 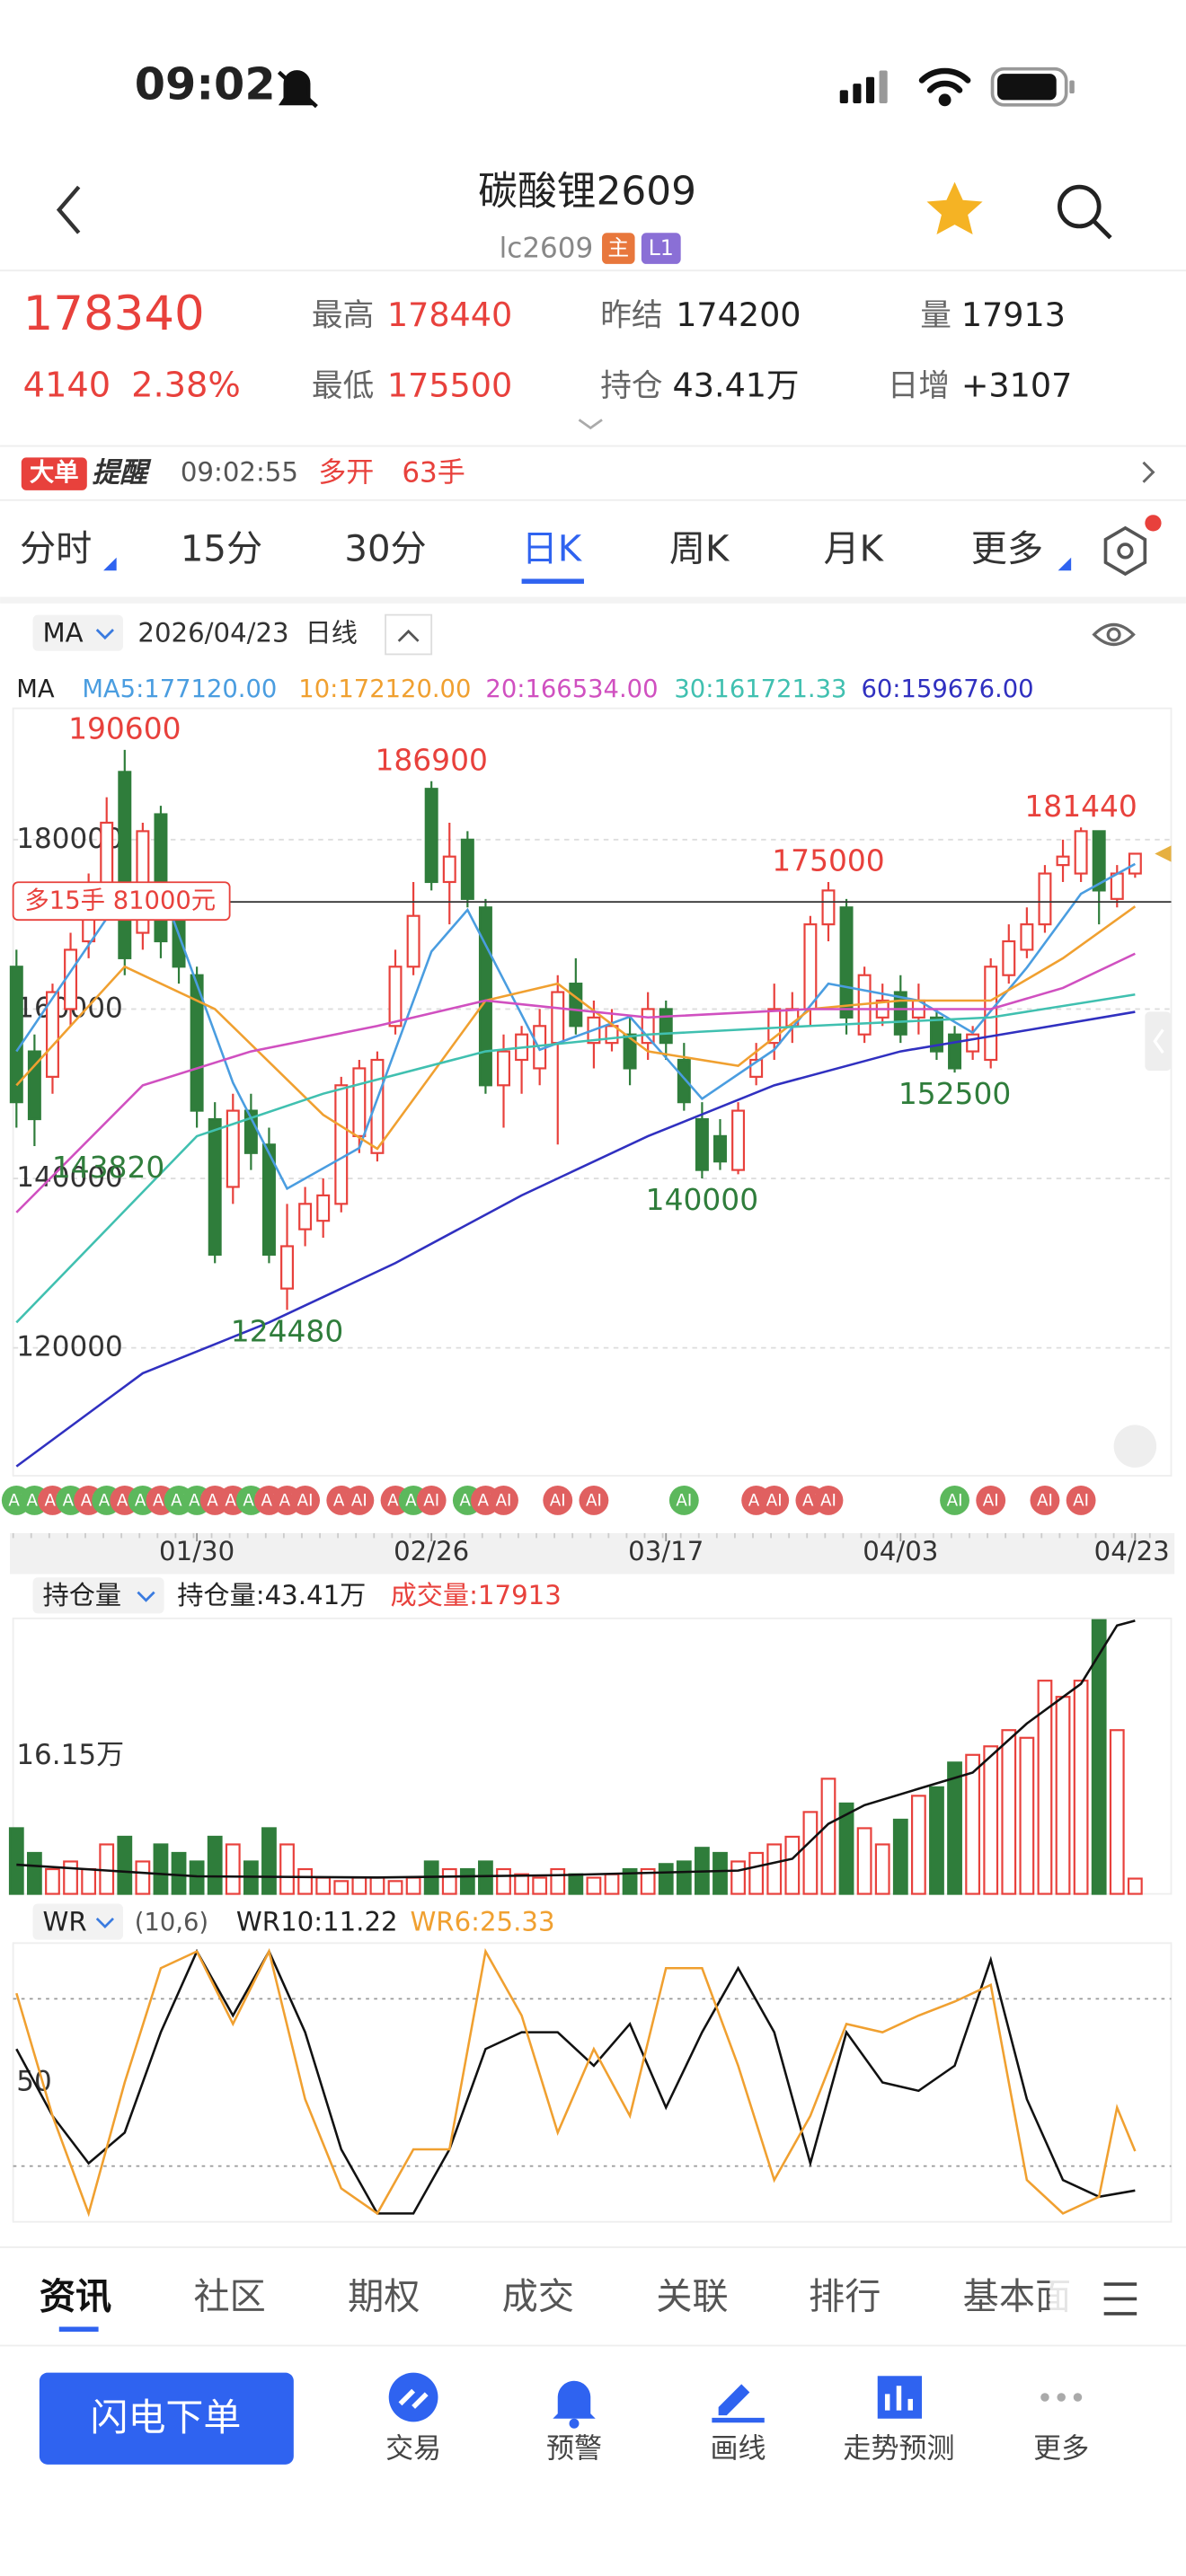 What do you see at coordinates (221, 548) in the screenshot?
I see `period-tab: 15分` at bounding box center [221, 548].